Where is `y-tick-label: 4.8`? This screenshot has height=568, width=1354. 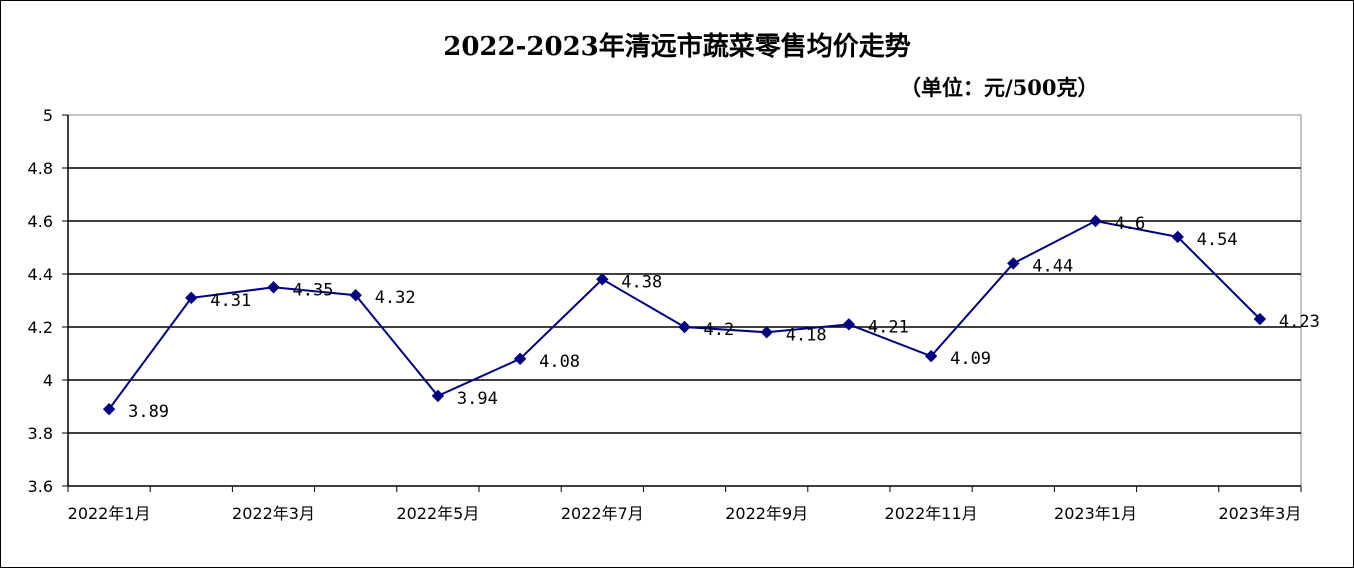 y-tick-label: 4.8 is located at coordinates (40, 168).